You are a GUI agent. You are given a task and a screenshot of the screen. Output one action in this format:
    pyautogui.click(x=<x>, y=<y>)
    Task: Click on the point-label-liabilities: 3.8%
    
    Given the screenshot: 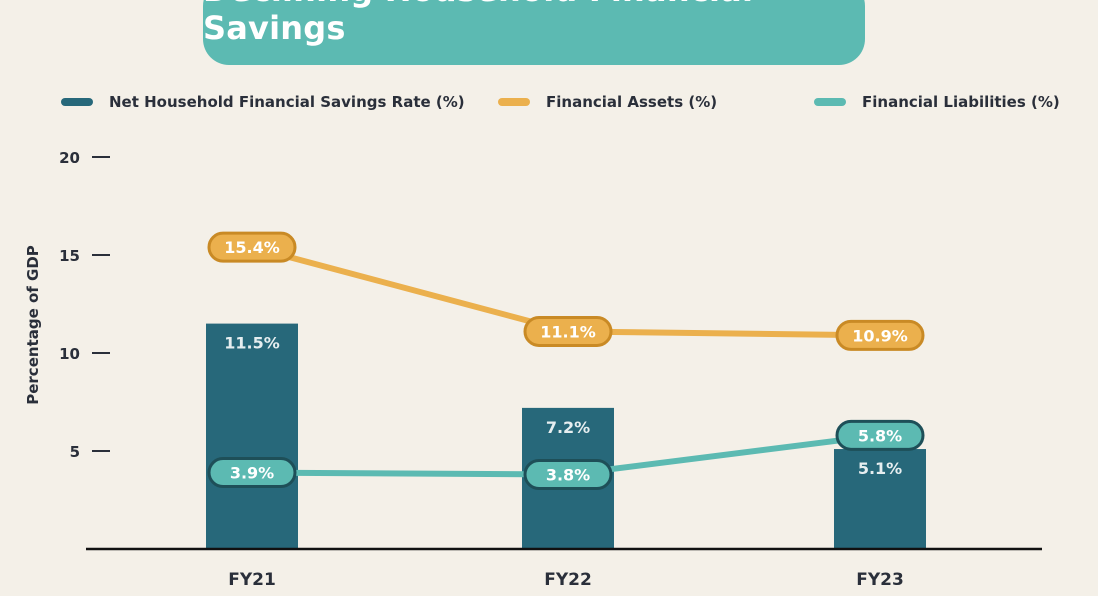 What is the action you would take?
    pyautogui.click(x=568, y=475)
    